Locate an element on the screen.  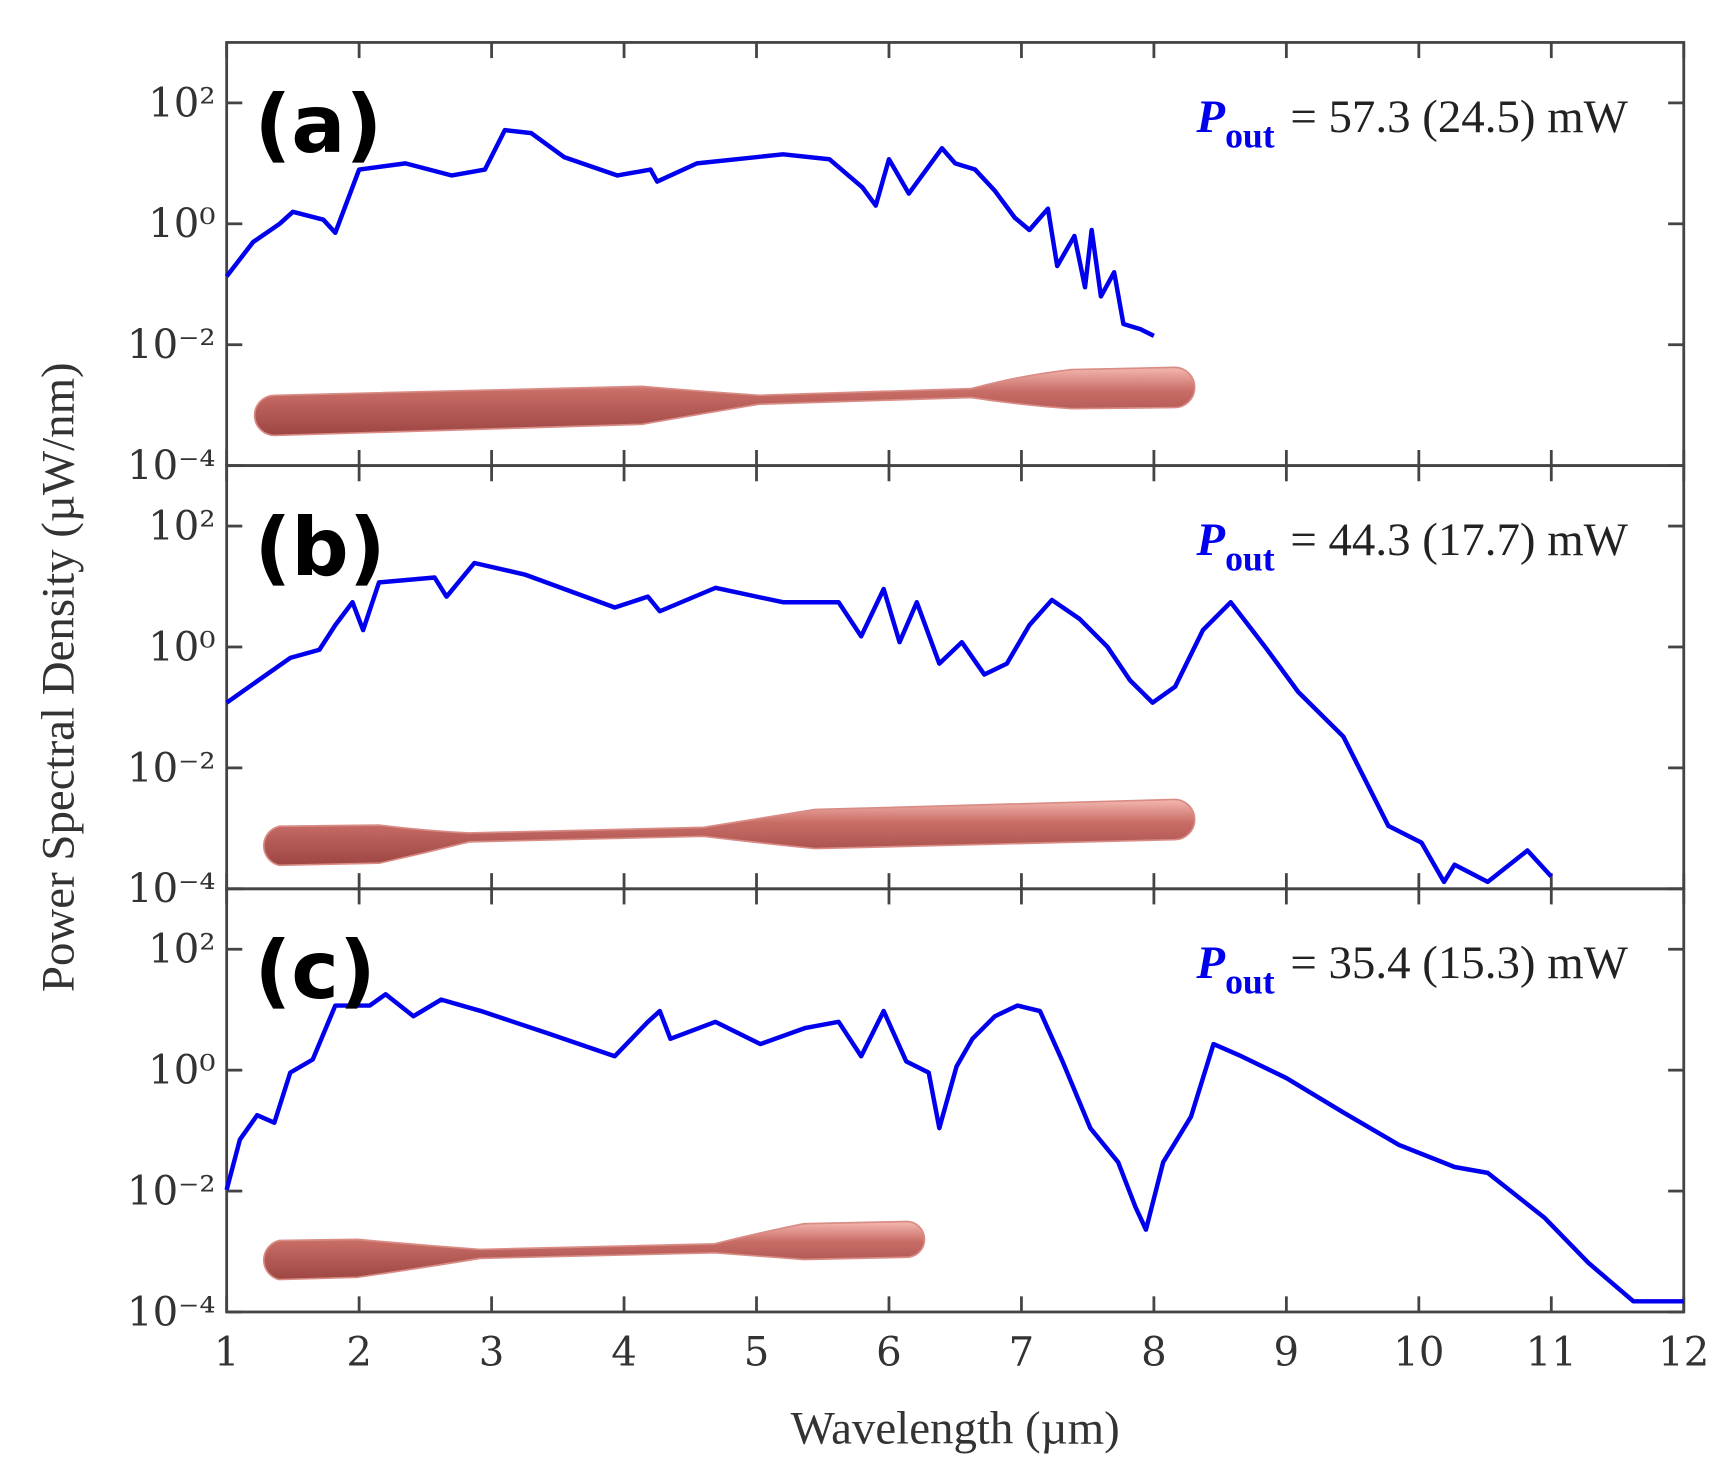
x-tick-label: 1 is located at coordinates (227, 1353).